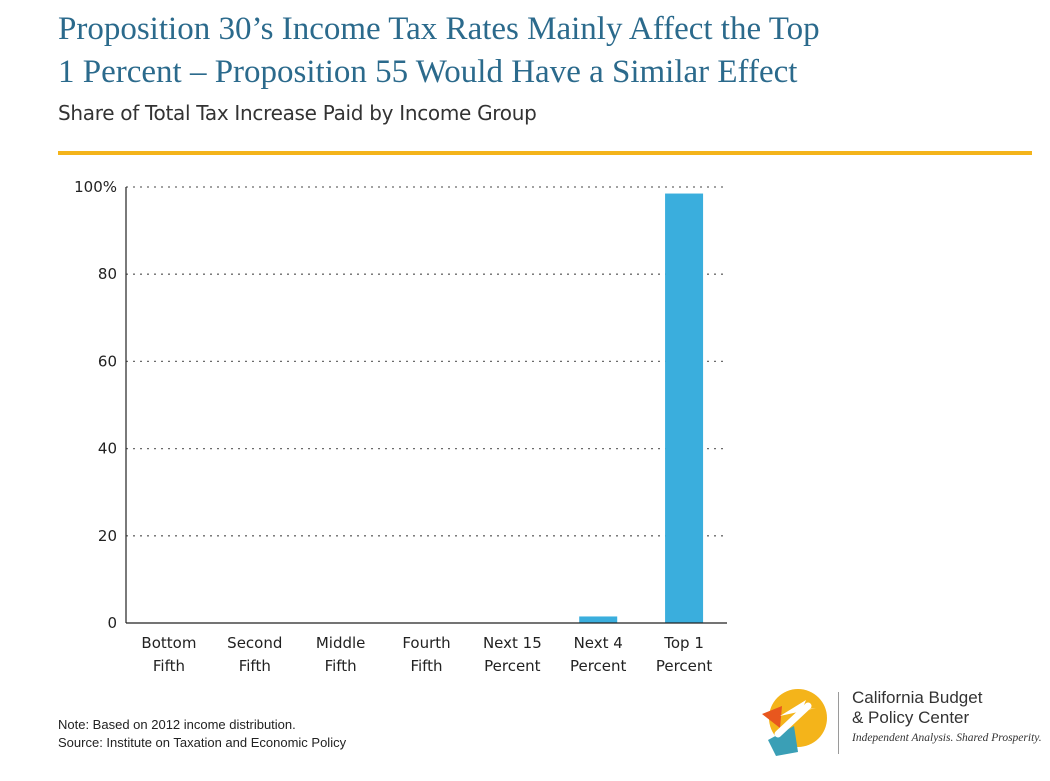 Image resolution: width=1050 pixels, height=781 pixels. I want to click on logo-name-line-2: & Policy Center, so click(911, 717).